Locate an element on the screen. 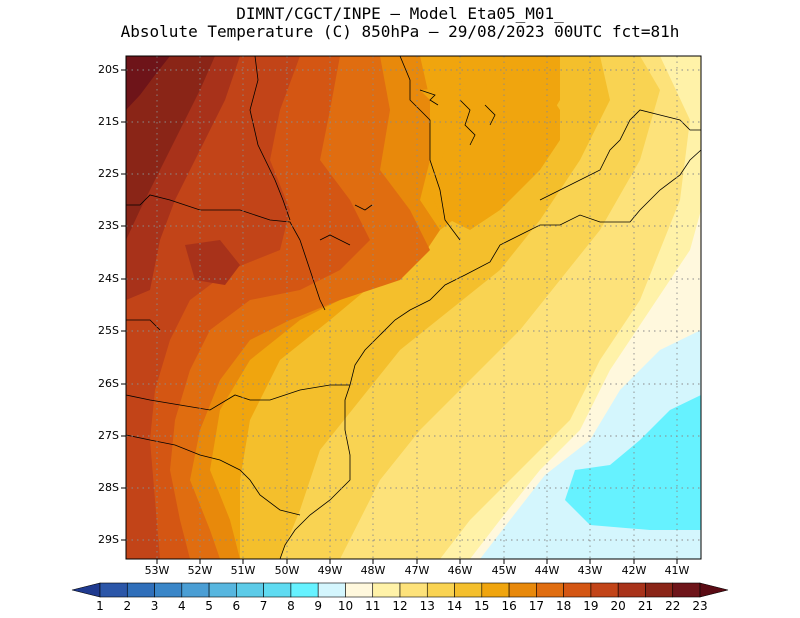 Image resolution: width=800 pixels, height=618 pixels. x-tick-label: 50W is located at coordinates (287, 570).